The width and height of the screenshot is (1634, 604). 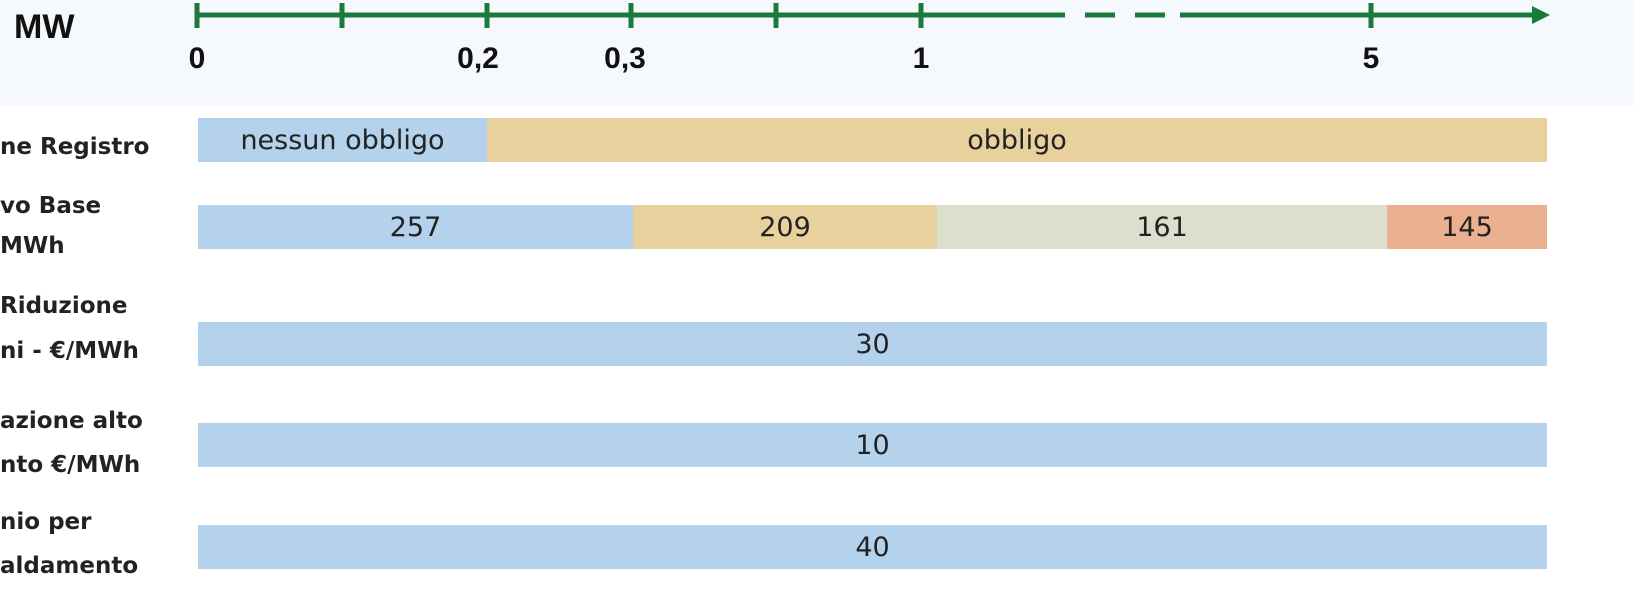 What do you see at coordinates (46, 522) in the screenshot?
I see `row-label: nio per` at bounding box center [46, 522].